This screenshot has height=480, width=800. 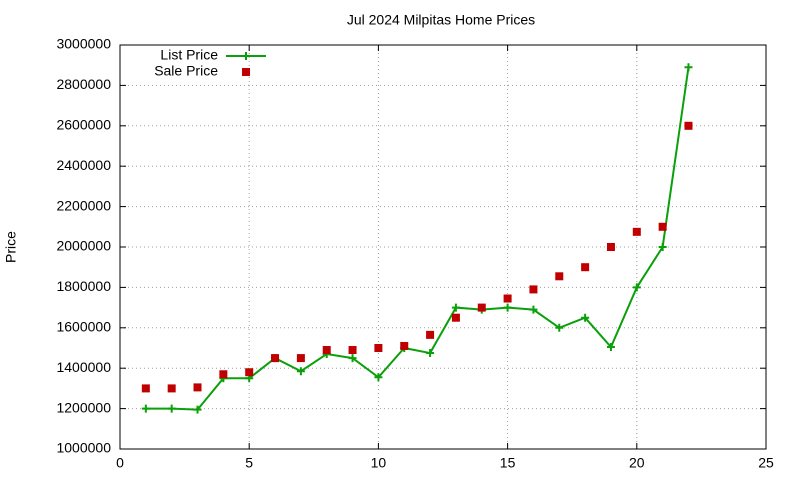 I want to click on y-tick-label: 2000000, so click(x=83, y=246).